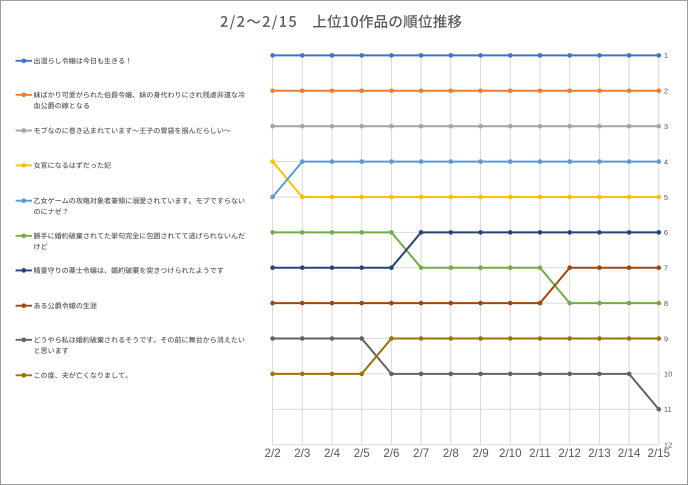 The height and width of the screenshot is (485, 688). I want to click on svg-text: 2/8, so click(451, 453).